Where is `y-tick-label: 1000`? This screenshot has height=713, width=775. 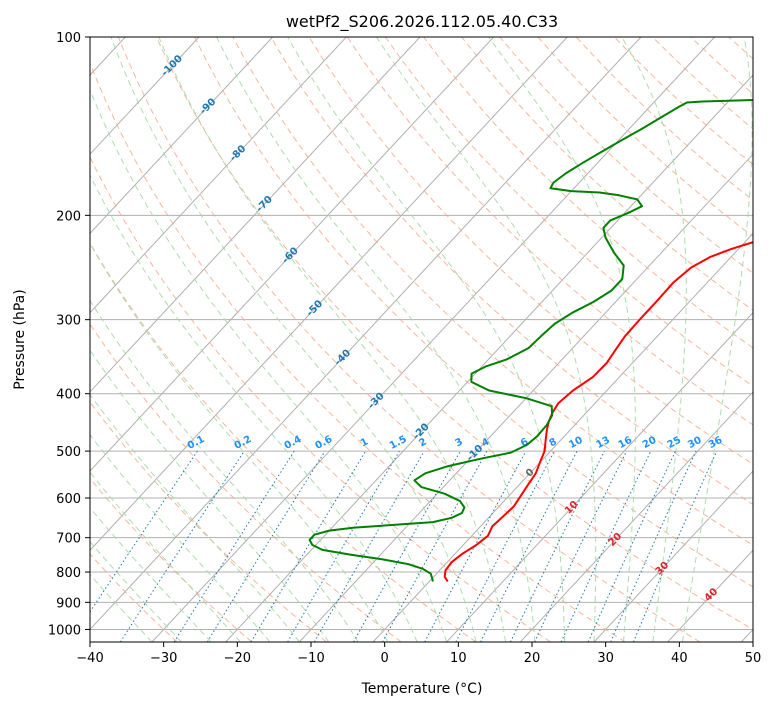
y-tick-label: 1000 is located at coordinates (64, 630).